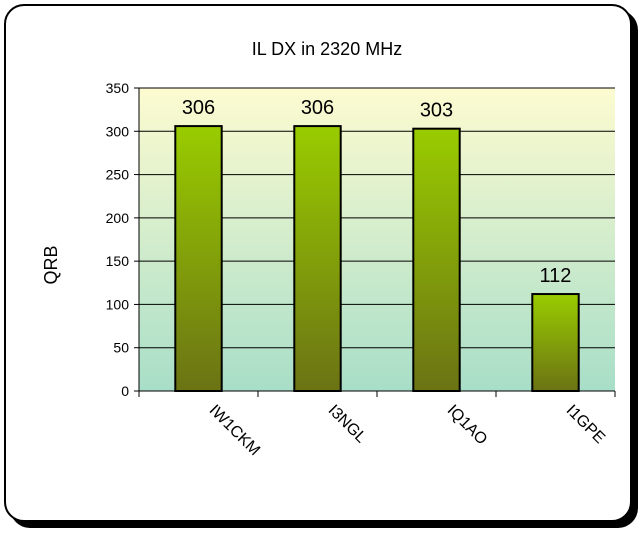 The height and width of the screenshot is (533, 643). What do you see at coordinates (125, 391) in the screenshot?
I see `y-tick-label: 0` at bounding box center [125, 391].